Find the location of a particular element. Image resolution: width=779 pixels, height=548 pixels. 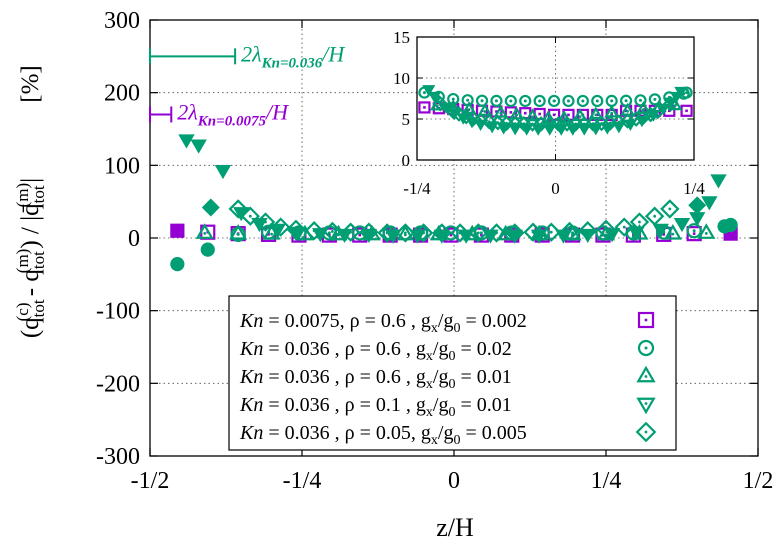

x-tick-label: 1/2 is located at coordinates (758, 481).